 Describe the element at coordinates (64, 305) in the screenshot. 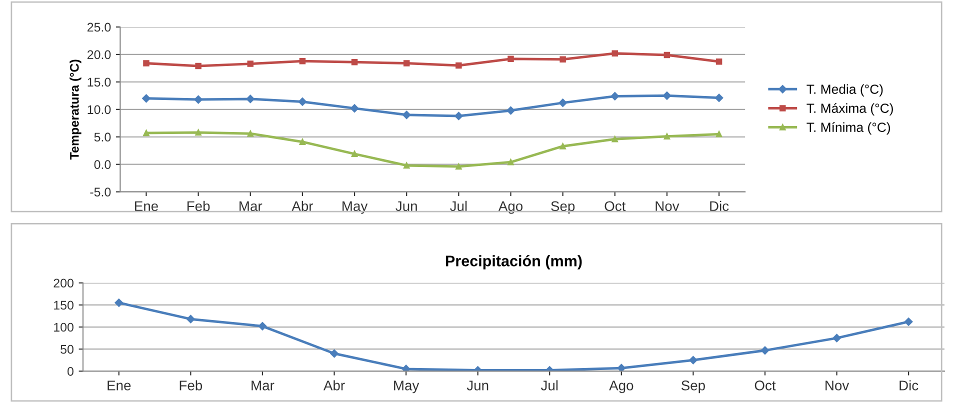

I see `y-tick-label: 150` at that location.